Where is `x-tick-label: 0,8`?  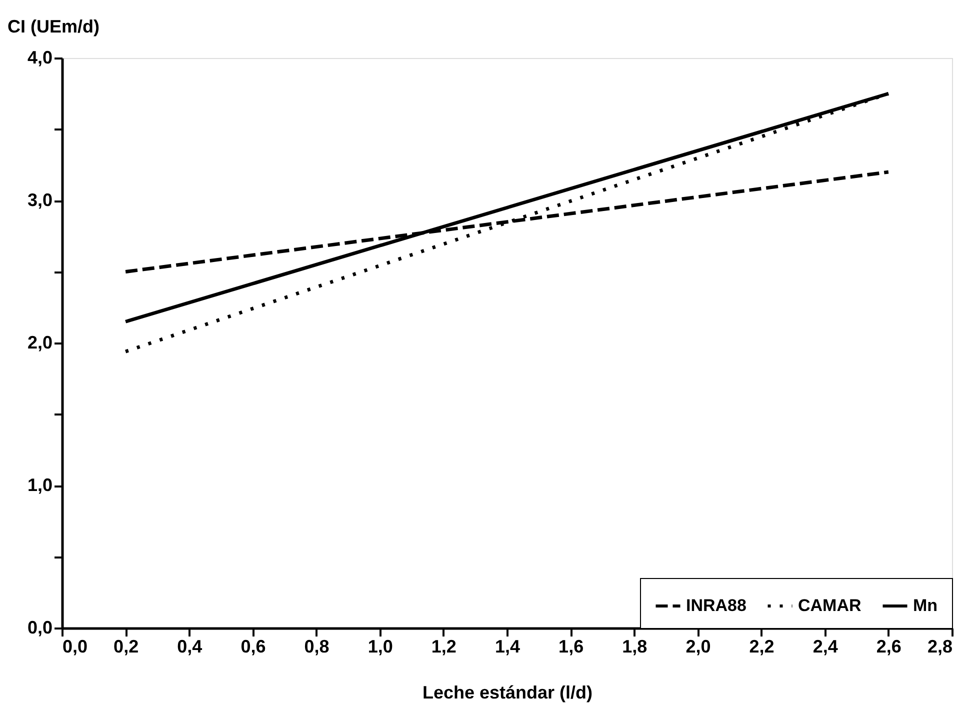 x-tick-label: 0,8 is located at coordinates (317, 646).